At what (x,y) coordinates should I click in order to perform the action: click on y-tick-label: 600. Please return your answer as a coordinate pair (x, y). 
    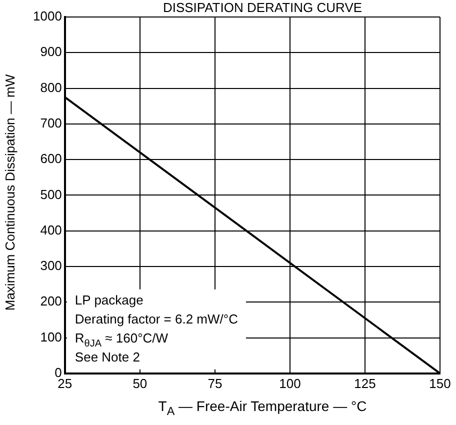
    Looking at the image, I should click on (51, 158).